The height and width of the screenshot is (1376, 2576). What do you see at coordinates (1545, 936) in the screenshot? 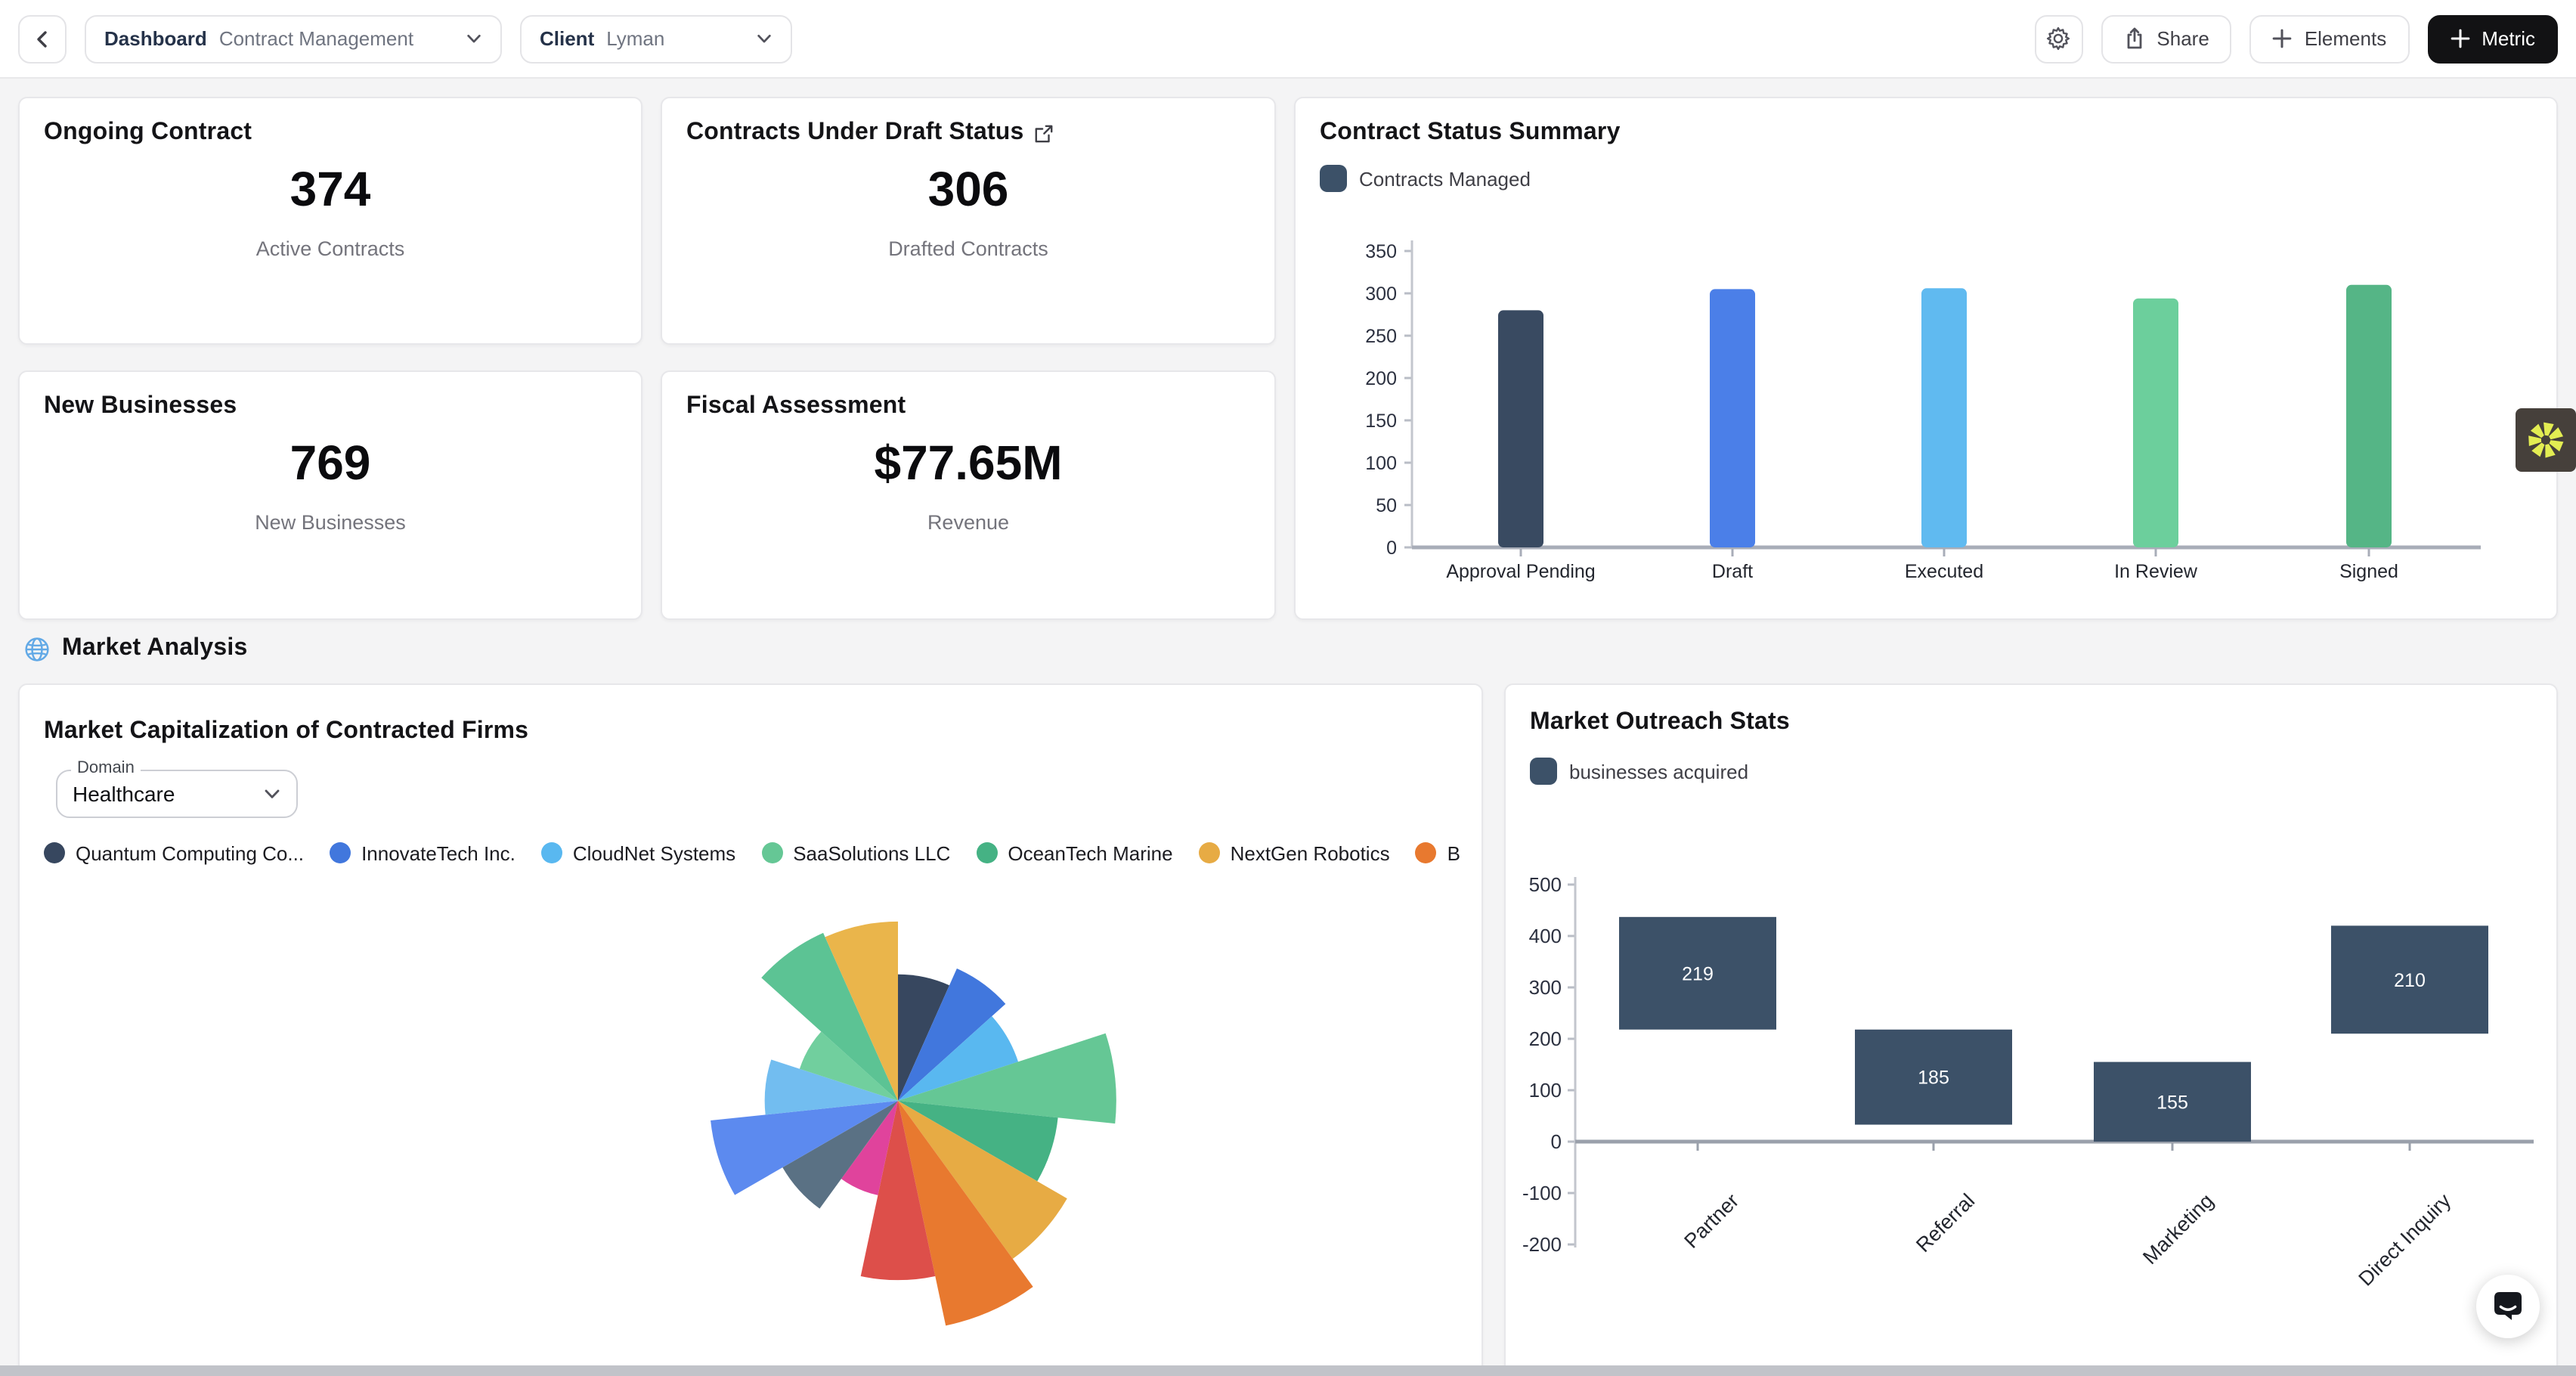
I see `svg-text: 400` at bounding box center [1545, 936].